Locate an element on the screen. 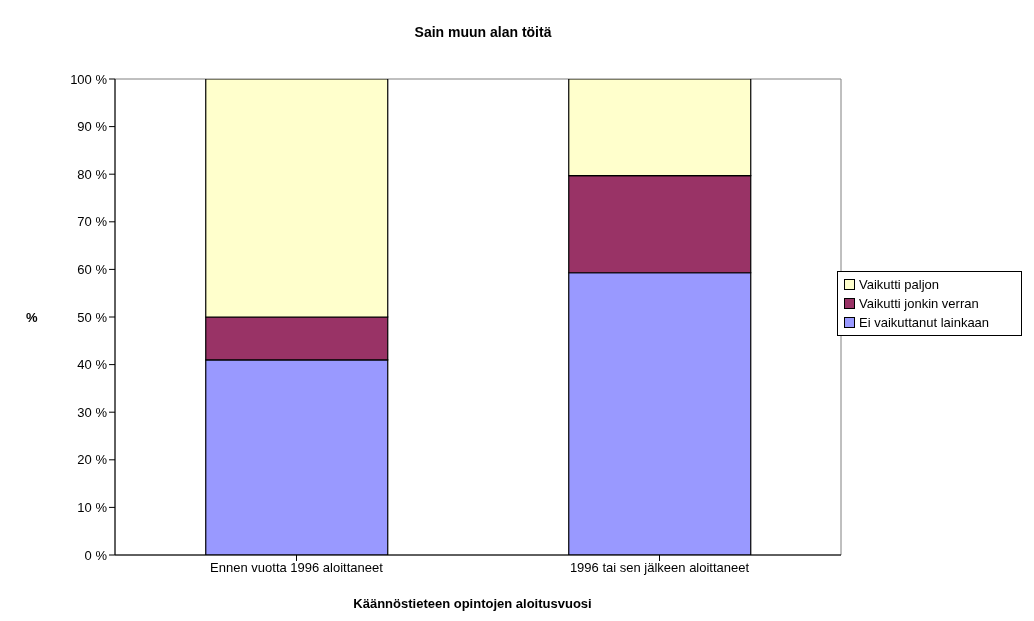  legend-label: Vaikutti paljon is located at coordinates (899, 284).